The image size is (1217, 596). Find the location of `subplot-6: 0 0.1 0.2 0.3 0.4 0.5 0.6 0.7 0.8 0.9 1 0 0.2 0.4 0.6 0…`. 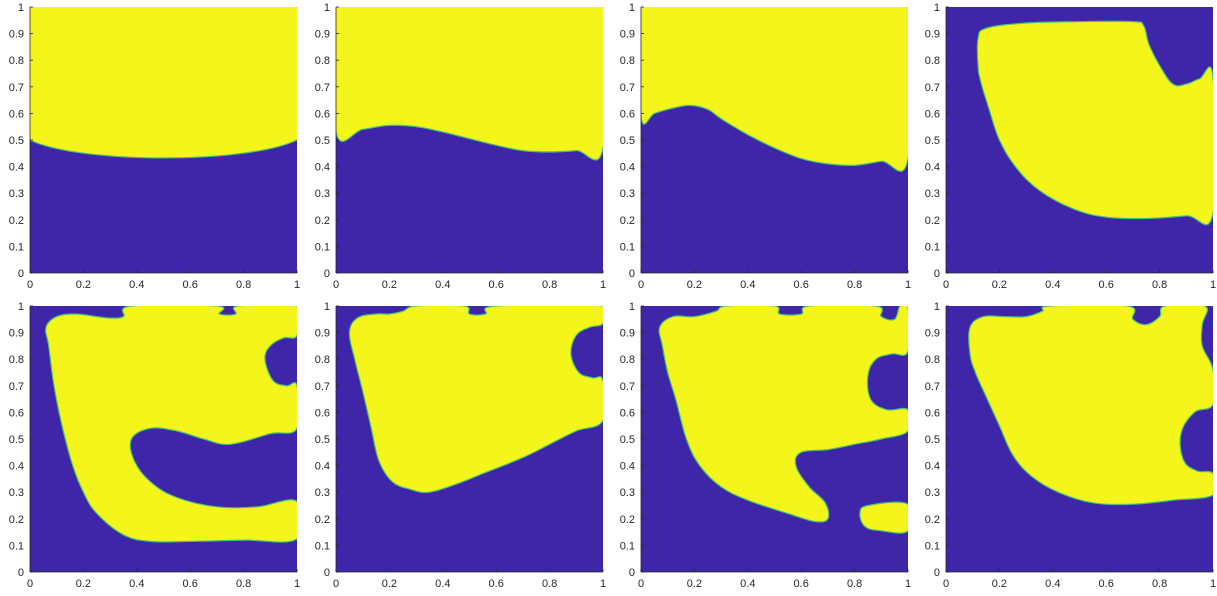

subplot-6: 0 0.1 0.2 0.3 0.4 0.5 0.6 0.7 0.8 0.9 1 0 0.2 0.4 0.6 0… is located at coordinates (460, 445).